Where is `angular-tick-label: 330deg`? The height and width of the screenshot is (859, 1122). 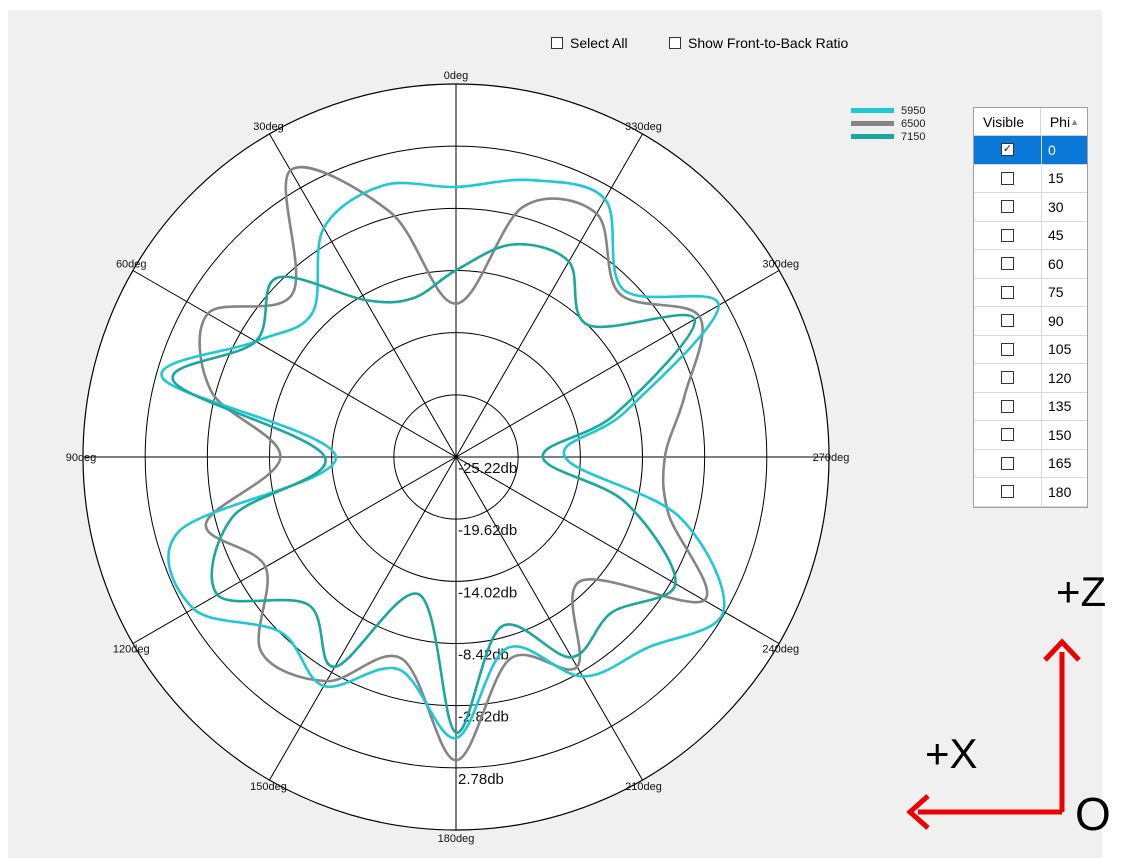
angular-tick-label: 330deg is located at coordinates (643, 127).